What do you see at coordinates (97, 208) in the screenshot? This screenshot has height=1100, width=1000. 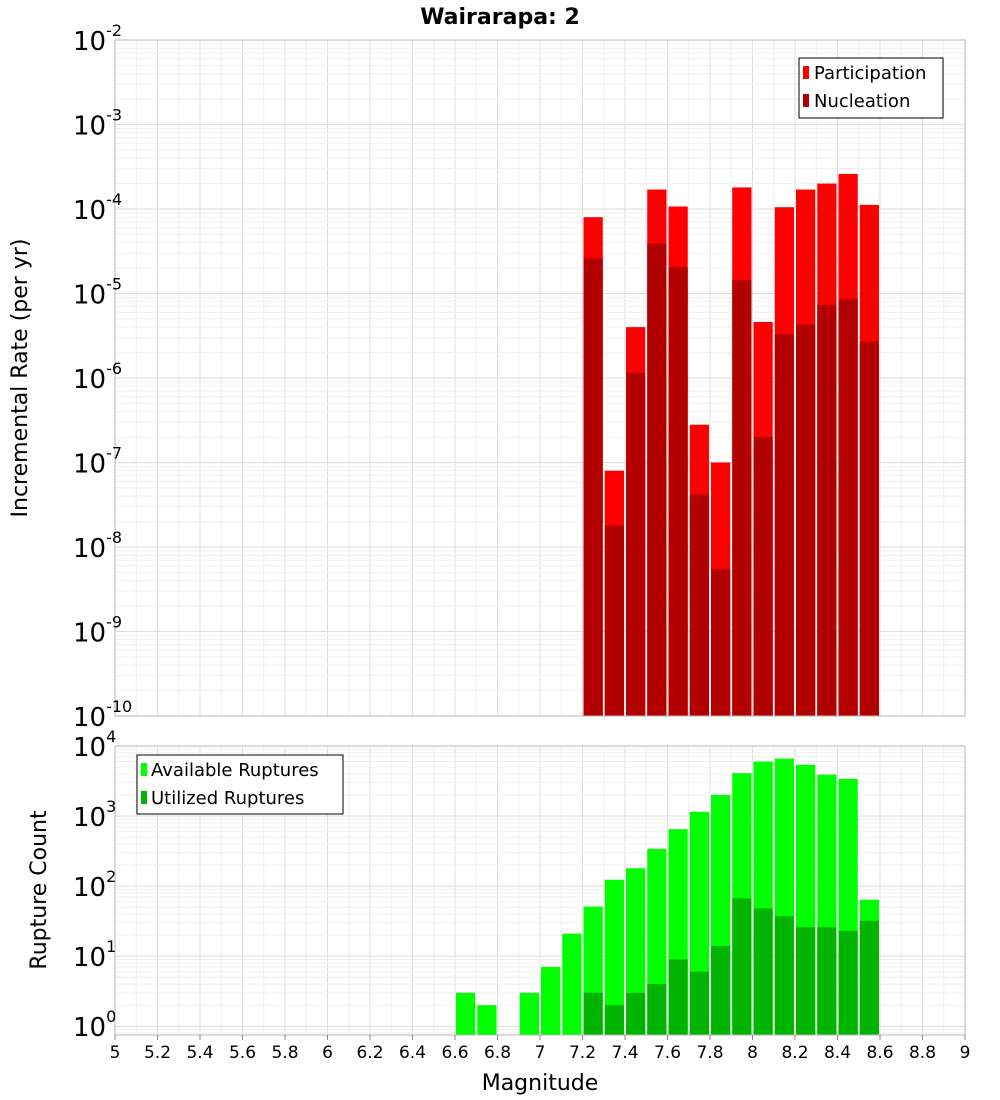 I see `y-tick-label: 10⁻⁴` at bounding box center [97, 208].